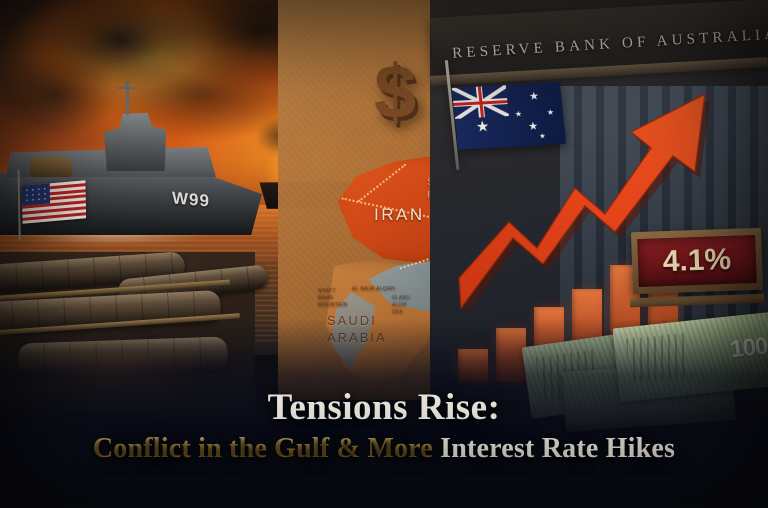 This screenshot has height=508, width=768. Describe the element at coordinates (262, 448) in the screenshot. I see `headline-gold-segment: Conflict in the Gulf & More` at that location.